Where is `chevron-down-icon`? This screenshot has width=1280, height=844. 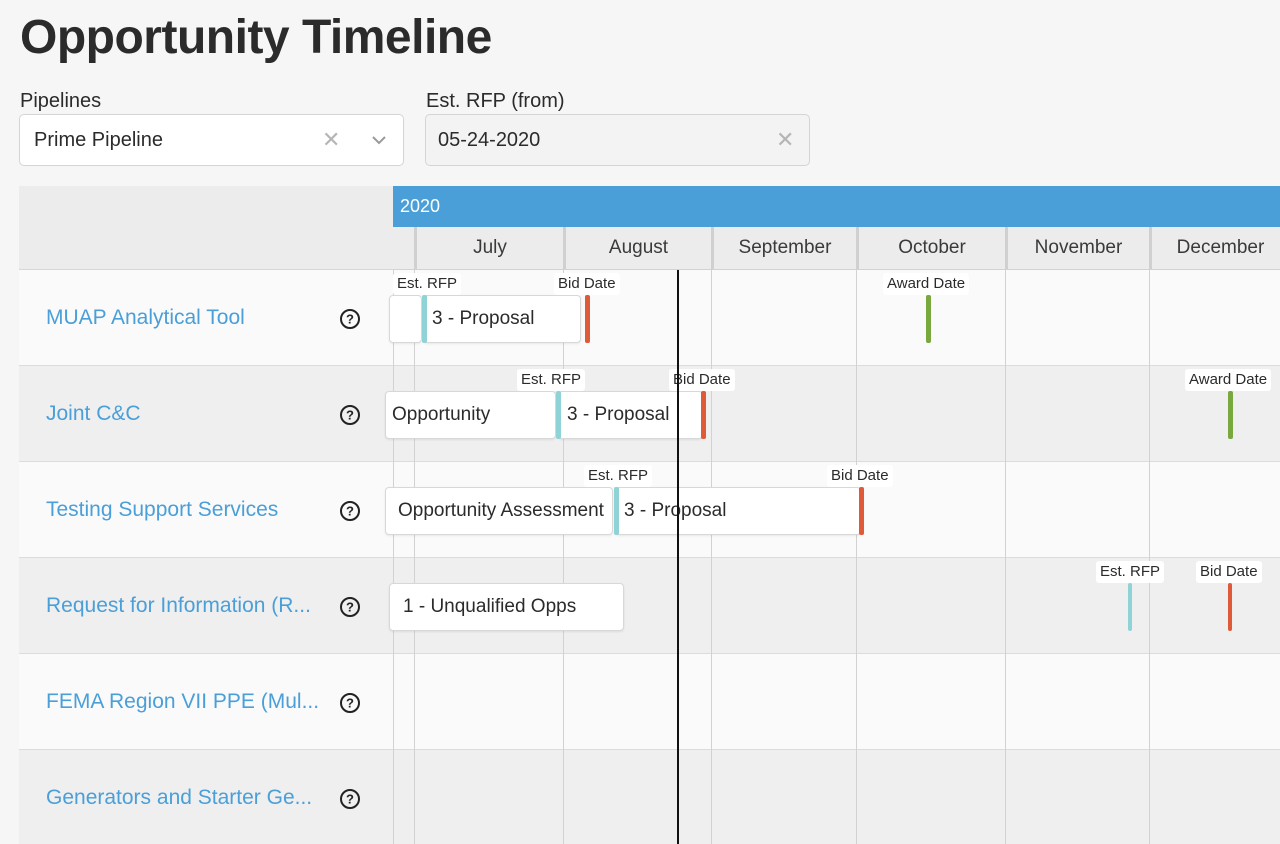
chevron-down-icon is located at coordinates (379, 140).